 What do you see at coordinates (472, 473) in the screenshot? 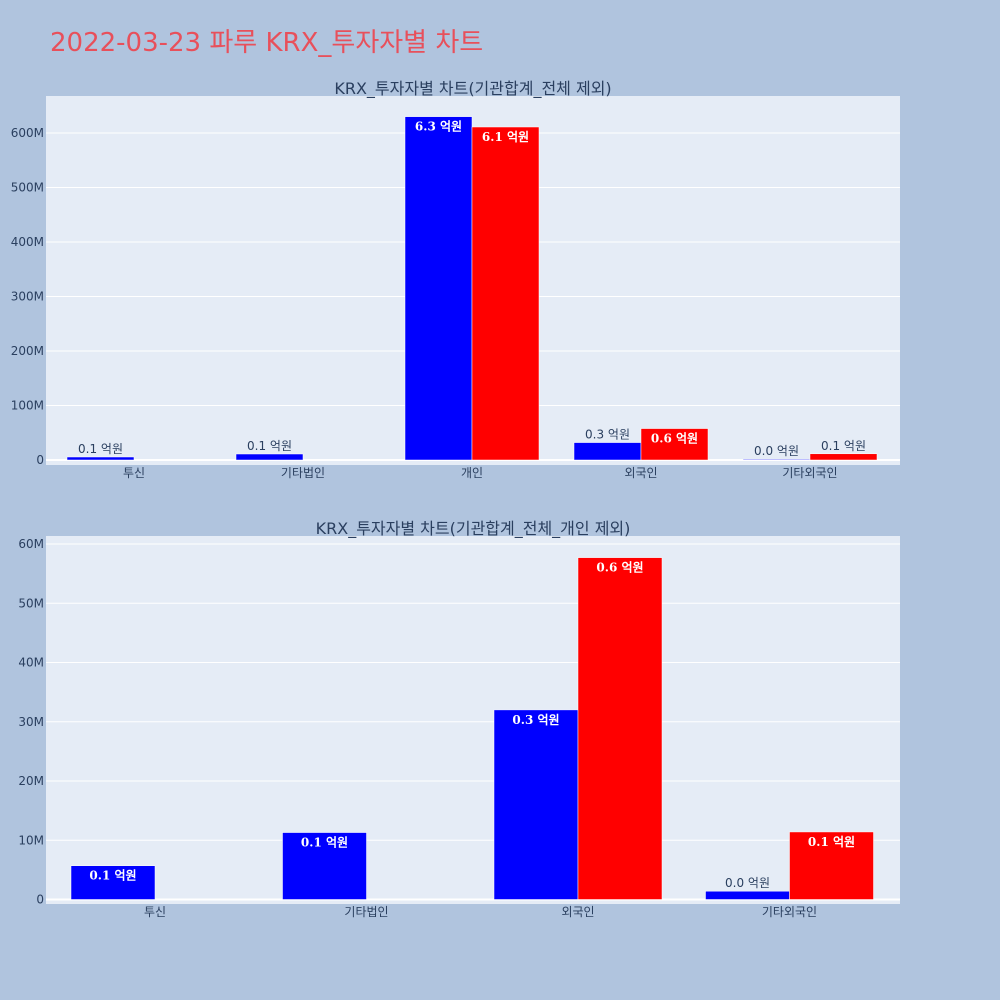
I see `x-tick-label: 개인` at bounding box center [472, 473].